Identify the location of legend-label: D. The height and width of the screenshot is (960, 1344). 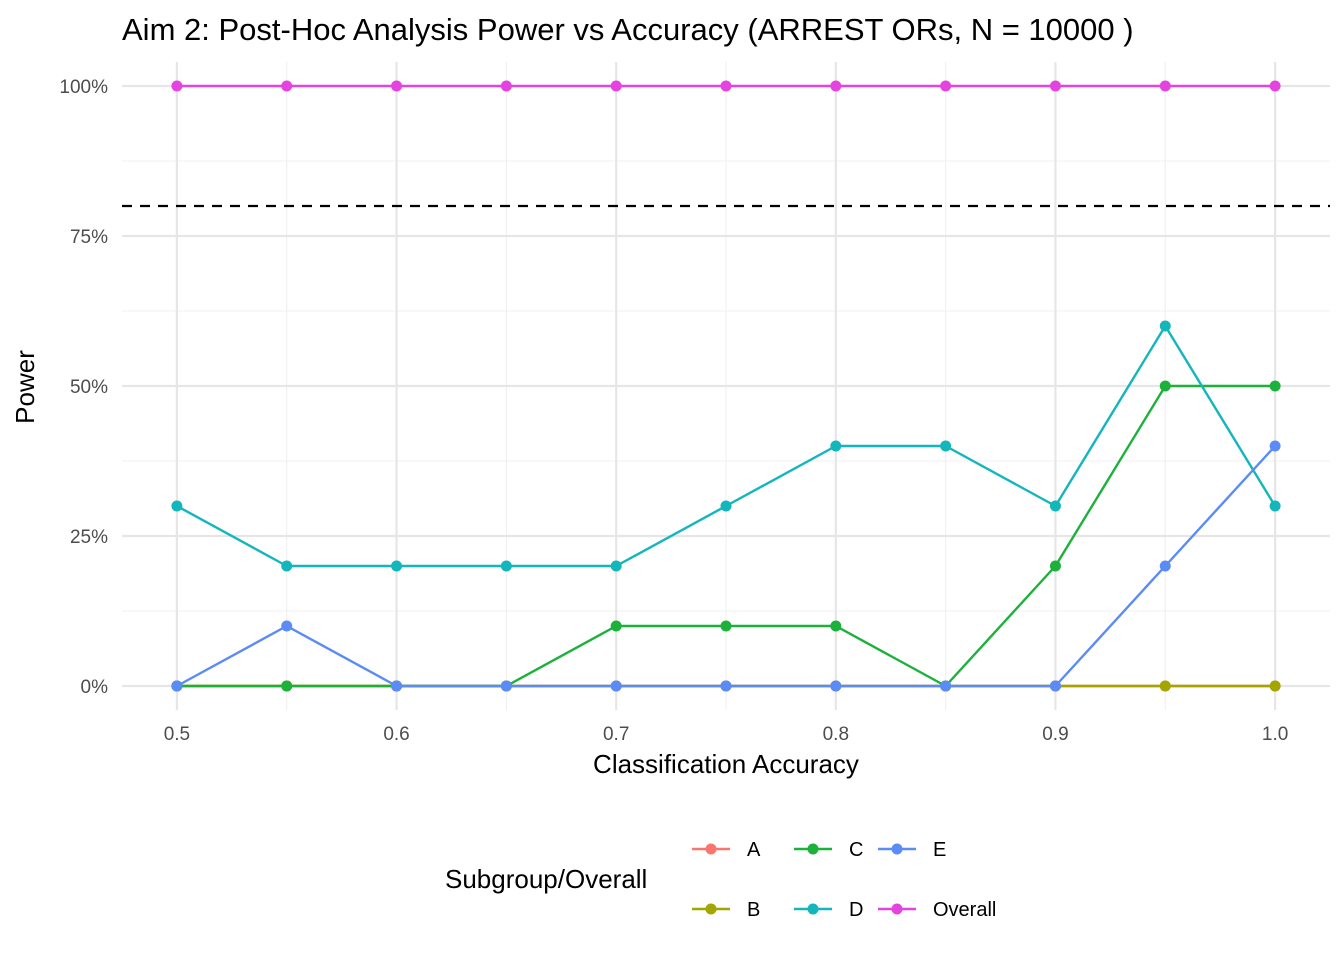
(856, 910).